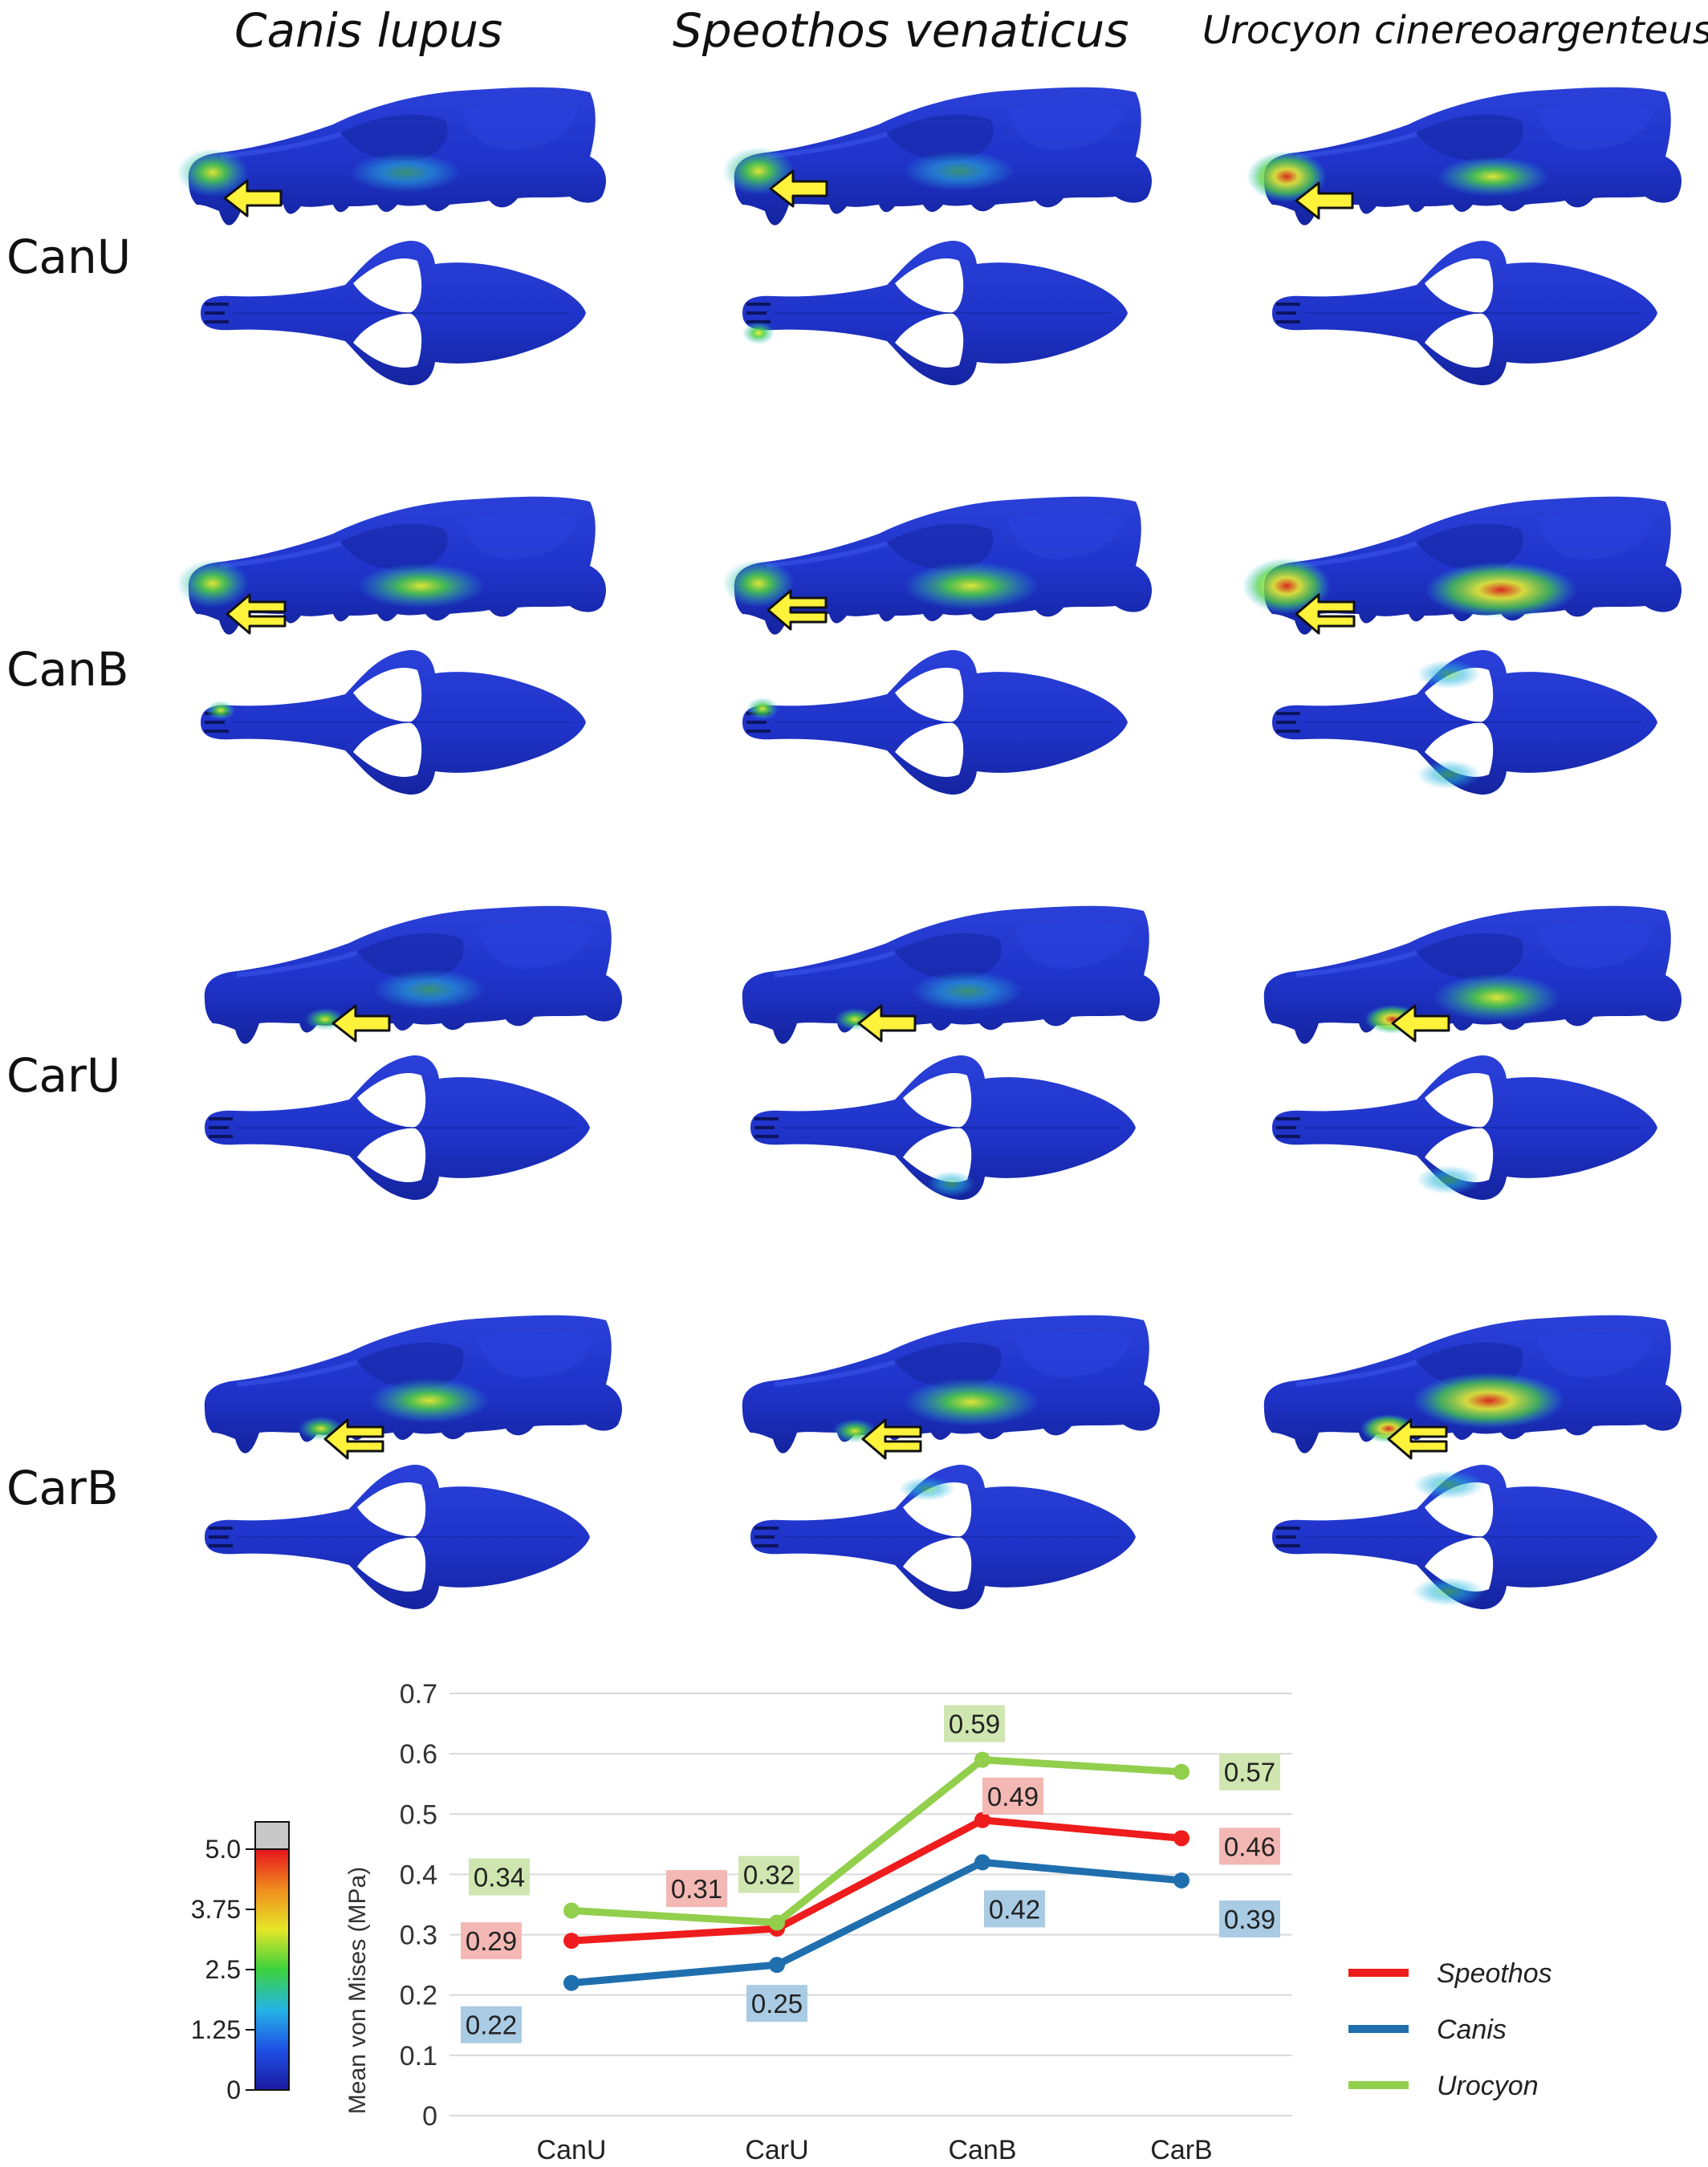 The height and width of the screenshot is (2167, 1708). I want to click on data-label-speothos: 0.46, so click(1249, 1847).